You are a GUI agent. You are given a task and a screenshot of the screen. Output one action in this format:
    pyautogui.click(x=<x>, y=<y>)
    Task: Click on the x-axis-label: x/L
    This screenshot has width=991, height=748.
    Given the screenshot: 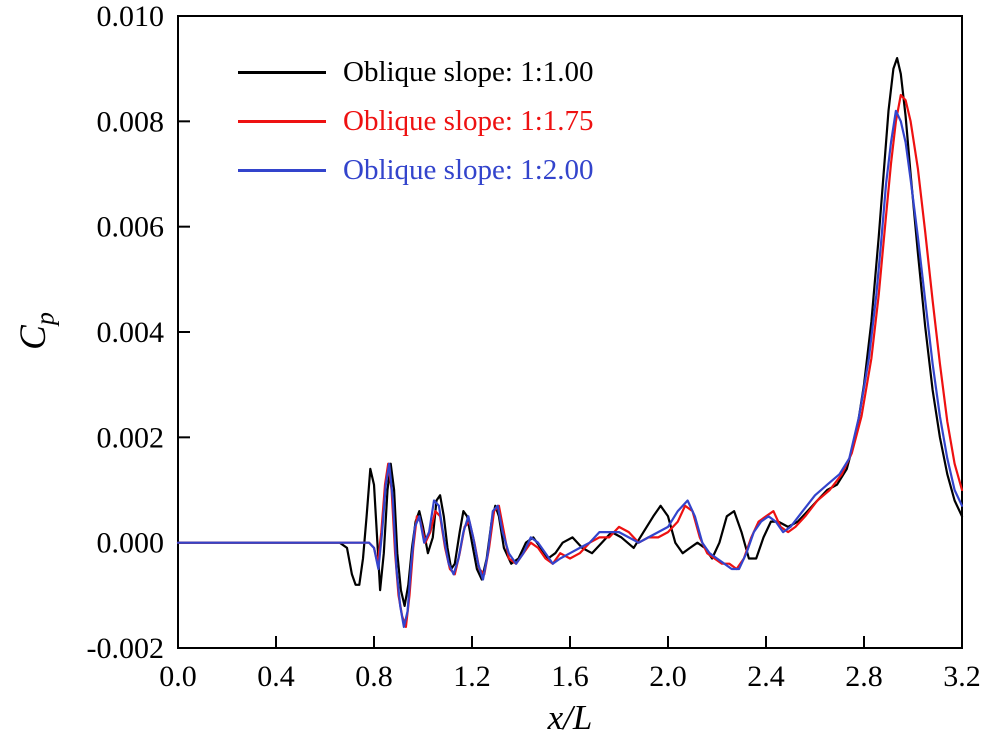 What is the action you would take?
    pyautogui.click(x=570, y=717)
    